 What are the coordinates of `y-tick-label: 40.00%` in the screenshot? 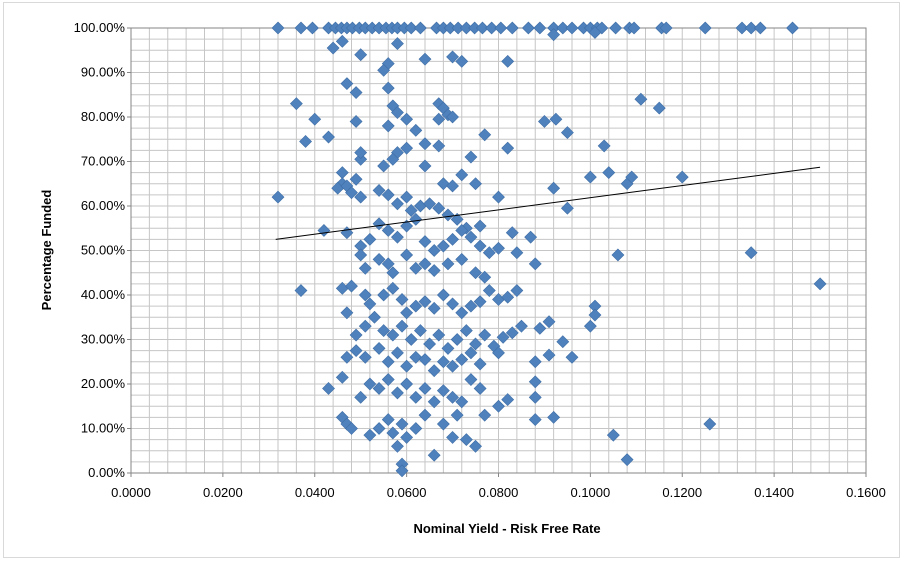 It's located at (103, 294).